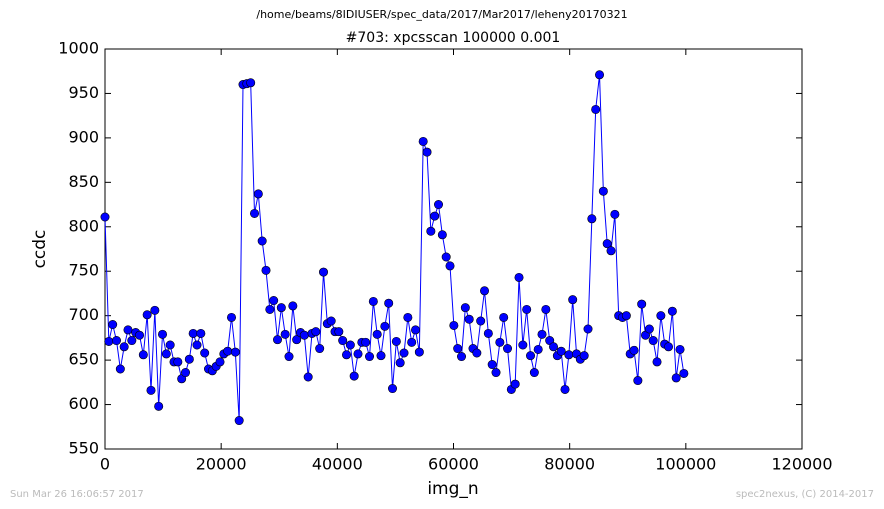  What do you see at coordinates (83, 181) in the screenshot?
I see `y-tick-label: 850` at bounding box center [83, 181].